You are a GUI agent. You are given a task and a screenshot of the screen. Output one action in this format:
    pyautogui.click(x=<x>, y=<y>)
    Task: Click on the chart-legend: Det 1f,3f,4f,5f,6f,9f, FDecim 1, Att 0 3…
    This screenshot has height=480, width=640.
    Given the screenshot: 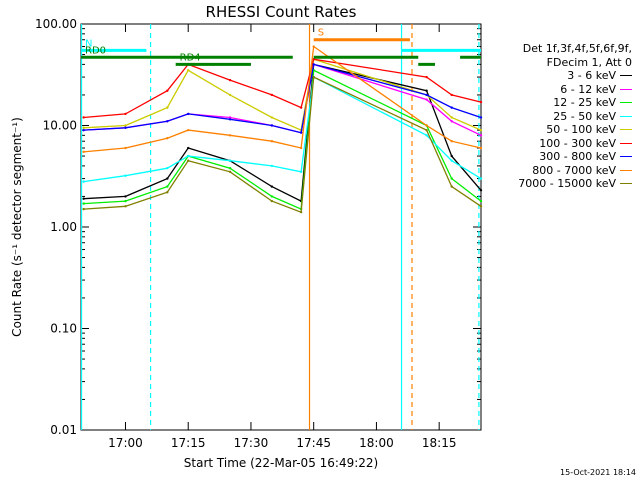 What is the action you would take?
    pyautogui.click(x=575, y=116)
    